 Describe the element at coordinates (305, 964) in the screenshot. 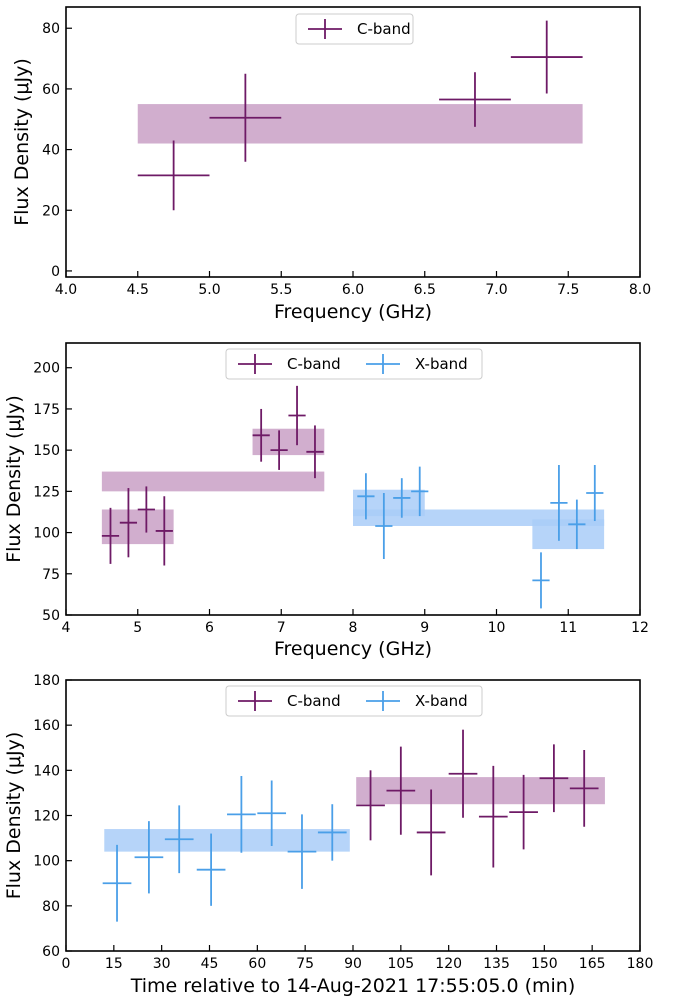

I see `x-tick-label: 75` at that location.